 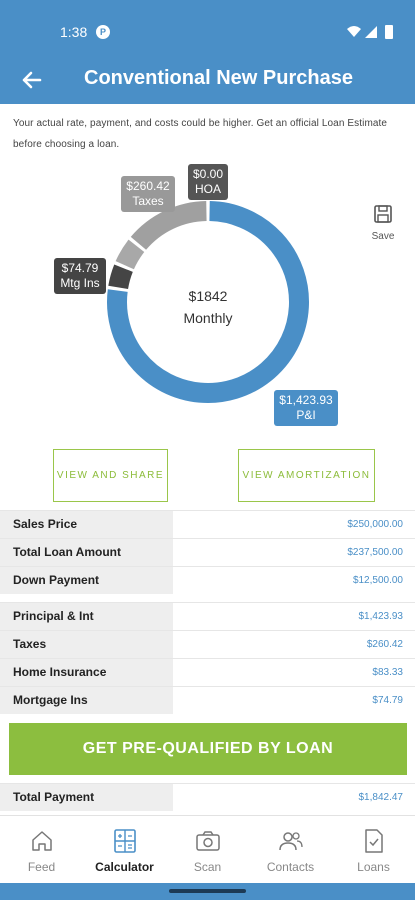 What do you see at coordinates (124, 867) in the screenshot?
I see `nav-calculator-label: Calculator` at bounding box center [124, 867].